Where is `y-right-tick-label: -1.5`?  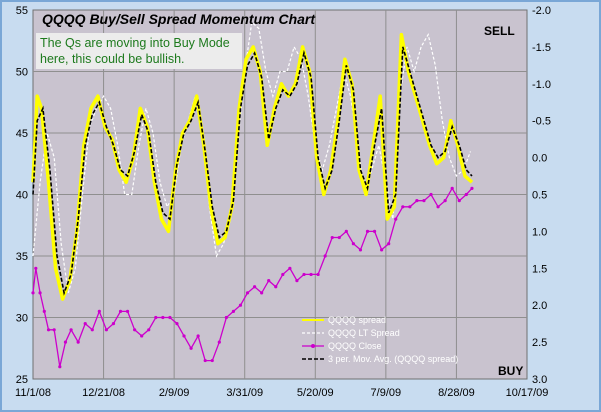
y-right-tick-label: -1.5 is located at coordinates (541, 48).